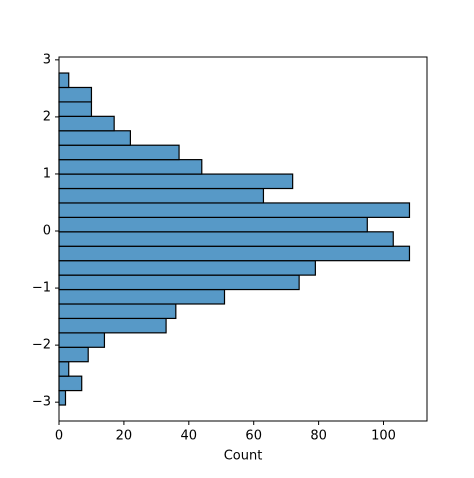  Describe the element at coordinates (59, 436) in the screenshot. I see `x-tick-label: 0` at that location.